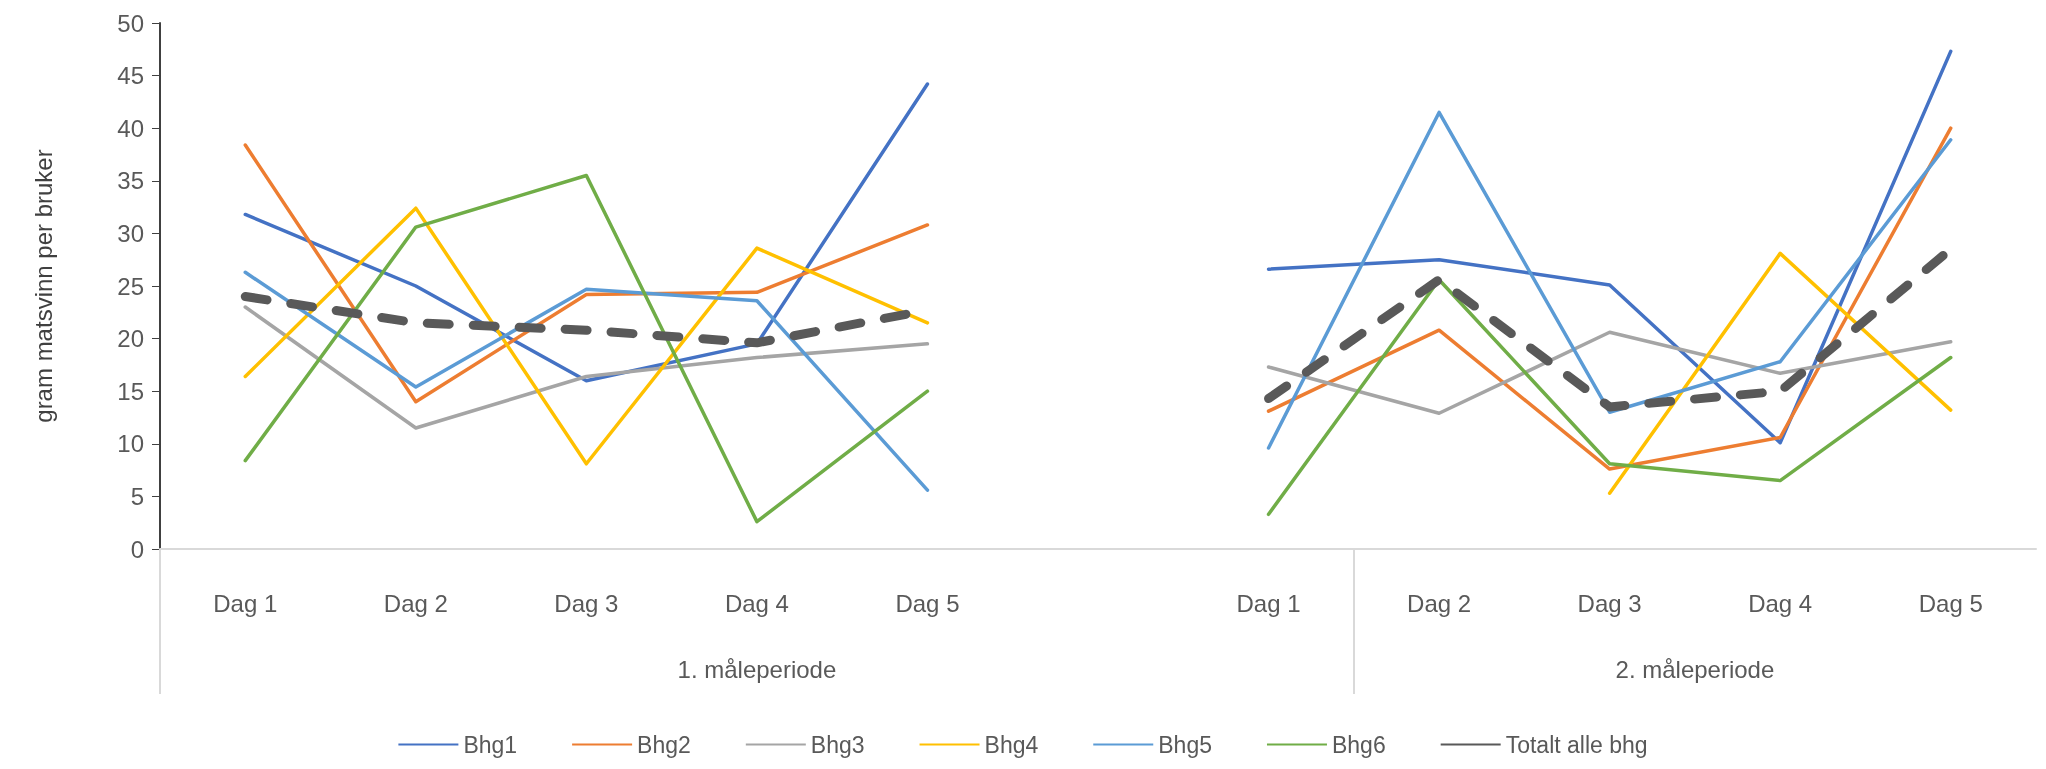 The image size is (2046, 769). I want to click on y-tick-label: 15, so click(130, 391).